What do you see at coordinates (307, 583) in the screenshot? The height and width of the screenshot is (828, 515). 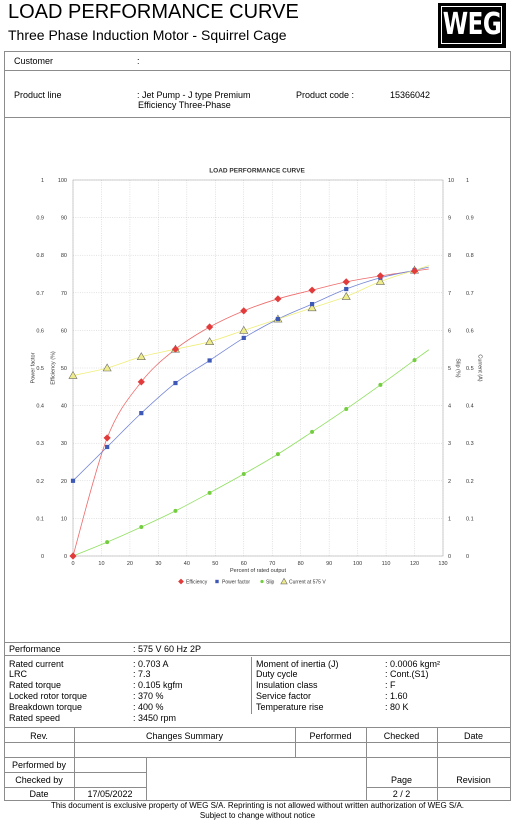 I see `legend-label: Current at 575 V` at bounding box center [307, 583].